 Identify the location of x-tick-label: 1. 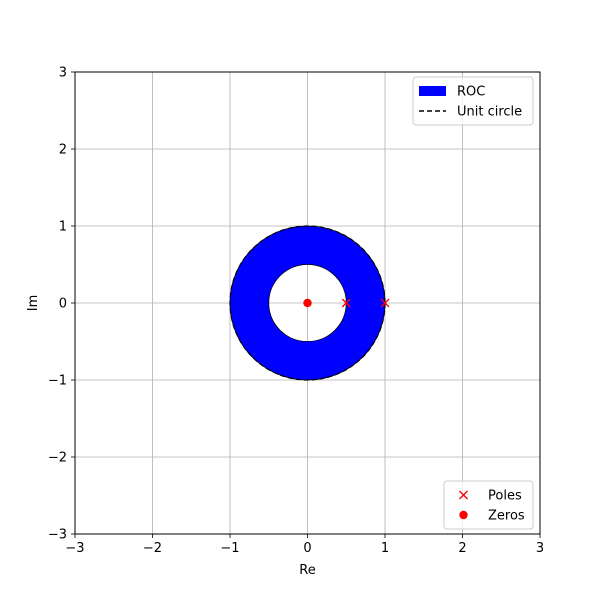
(385, 548).